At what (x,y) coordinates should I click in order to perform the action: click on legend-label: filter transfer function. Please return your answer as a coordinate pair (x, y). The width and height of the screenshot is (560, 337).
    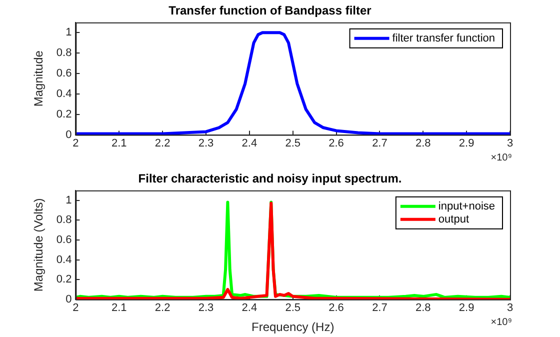
    Looking at the image, I should click on (444, 38).